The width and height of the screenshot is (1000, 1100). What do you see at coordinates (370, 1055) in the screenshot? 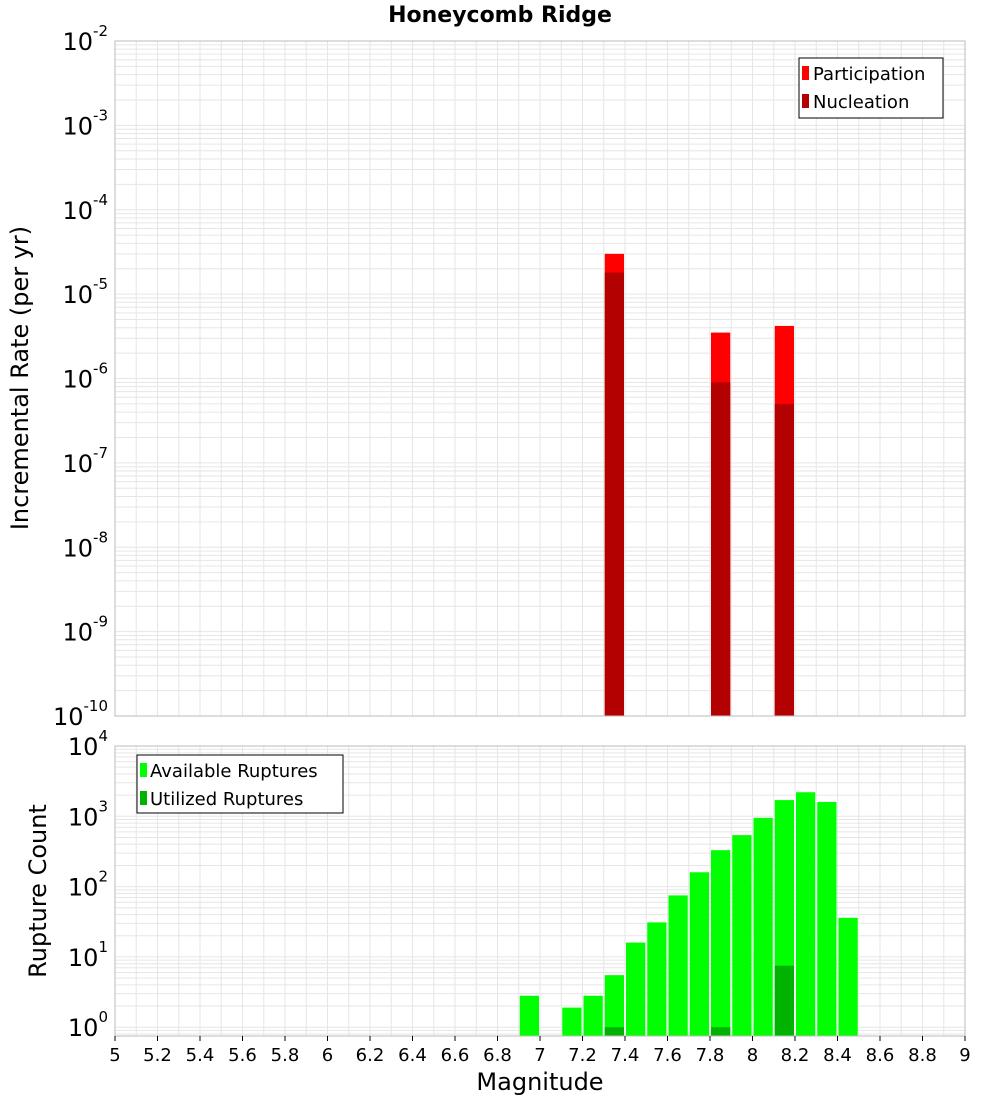
I see `x-tick-label: 6.2` at bounding box center [370, 1055].